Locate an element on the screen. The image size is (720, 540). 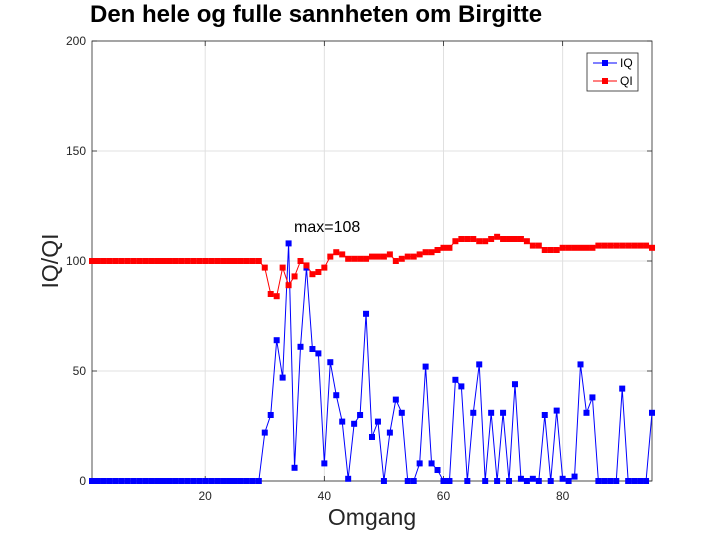
y-axis-label: IQ/QI is located at coordinates (50, 261).